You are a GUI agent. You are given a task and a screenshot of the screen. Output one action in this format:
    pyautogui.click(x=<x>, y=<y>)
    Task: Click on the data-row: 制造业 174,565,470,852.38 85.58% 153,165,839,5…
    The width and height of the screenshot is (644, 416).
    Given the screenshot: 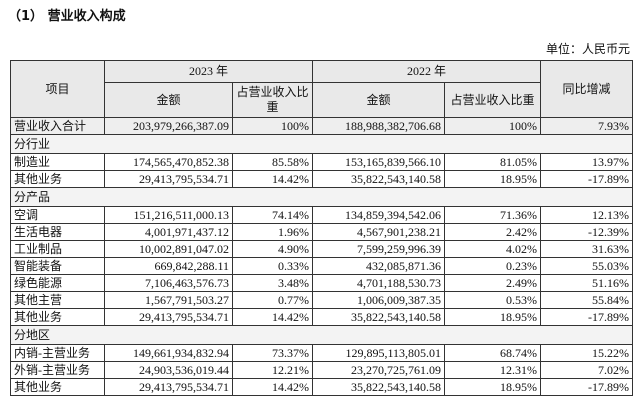 What is the action you would take?
    pyautogui.click(x=322, y=162)
    